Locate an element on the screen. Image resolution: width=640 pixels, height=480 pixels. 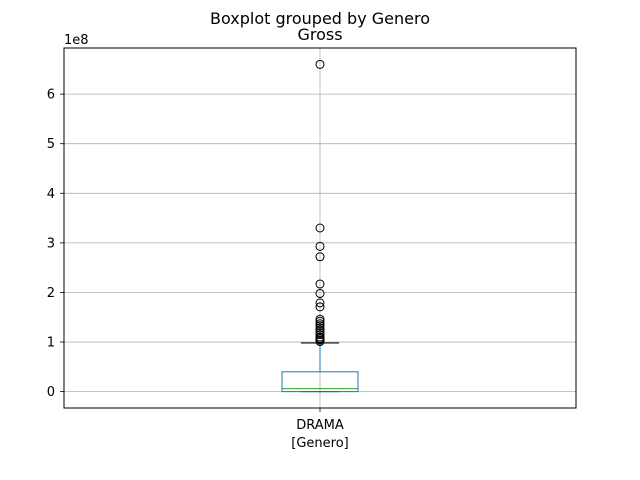
x-axis: DRAMA is located at coordinates (320, 420).